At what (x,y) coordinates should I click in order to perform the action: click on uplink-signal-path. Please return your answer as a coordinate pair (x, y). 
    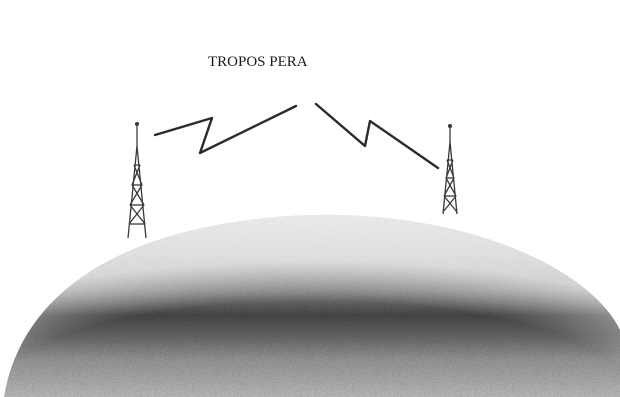
    Looking at the image, I should click on (225, 129).